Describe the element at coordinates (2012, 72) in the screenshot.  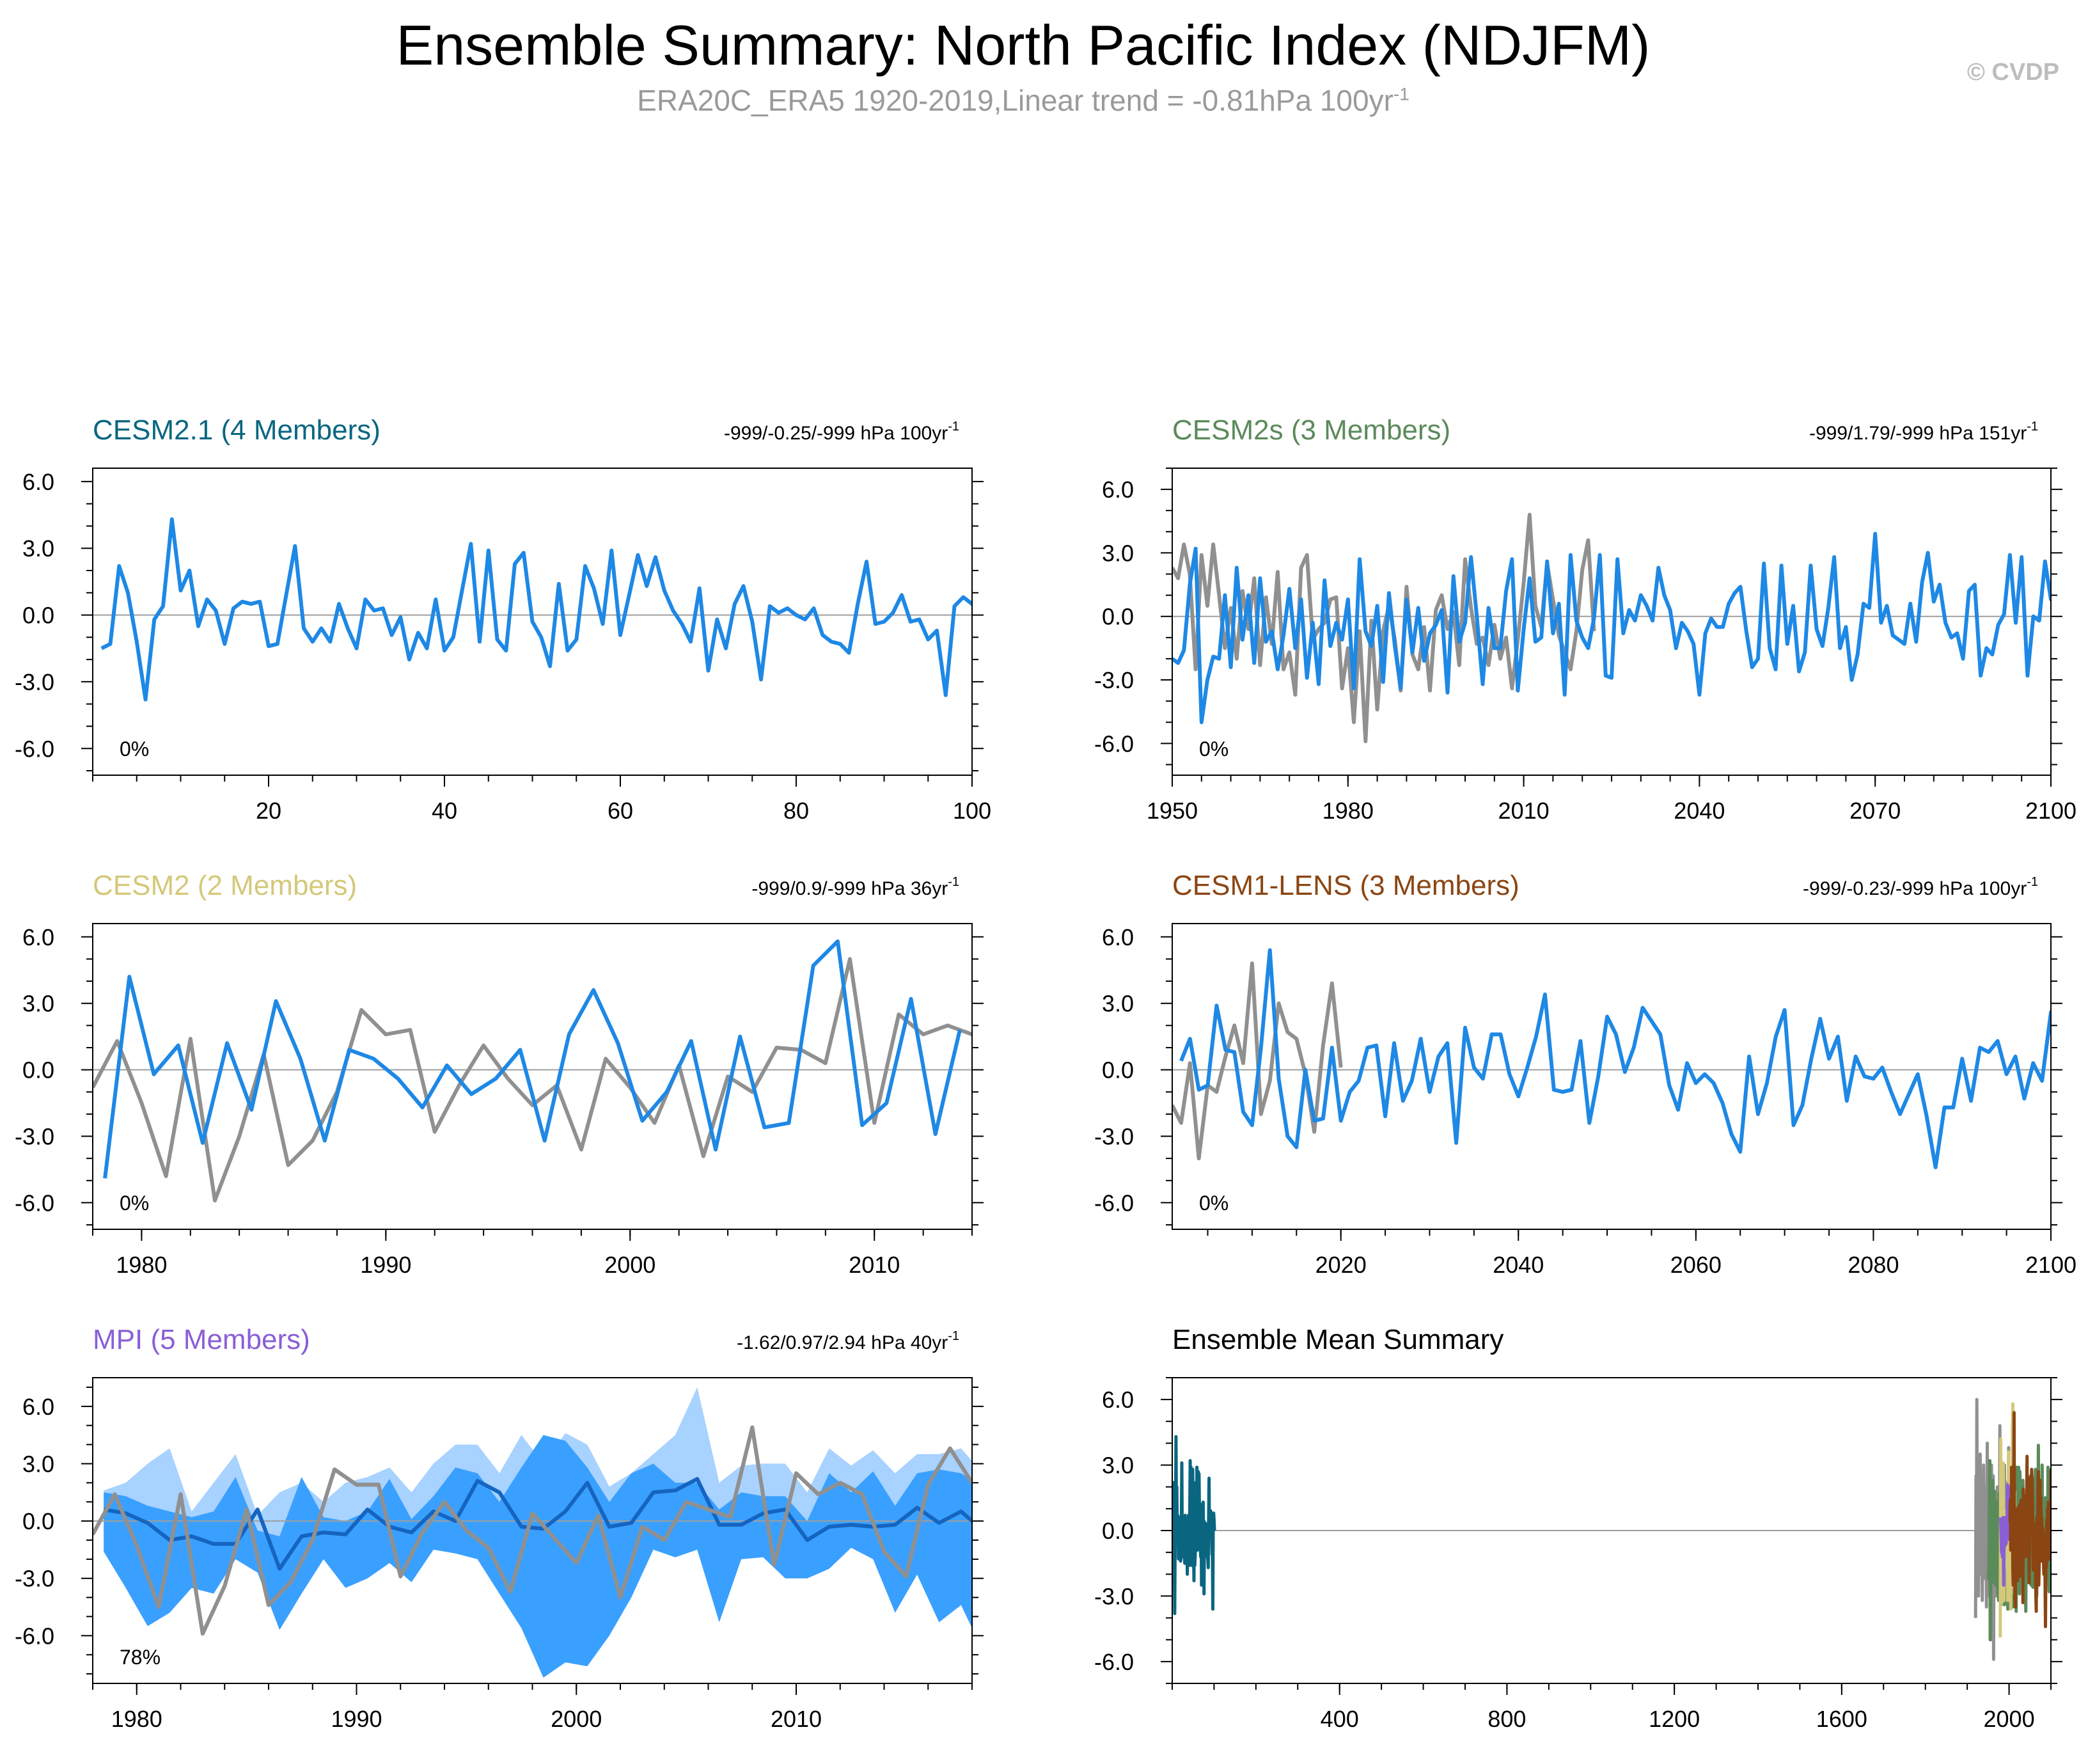
I see `credit-label: © CVDP` at that location.